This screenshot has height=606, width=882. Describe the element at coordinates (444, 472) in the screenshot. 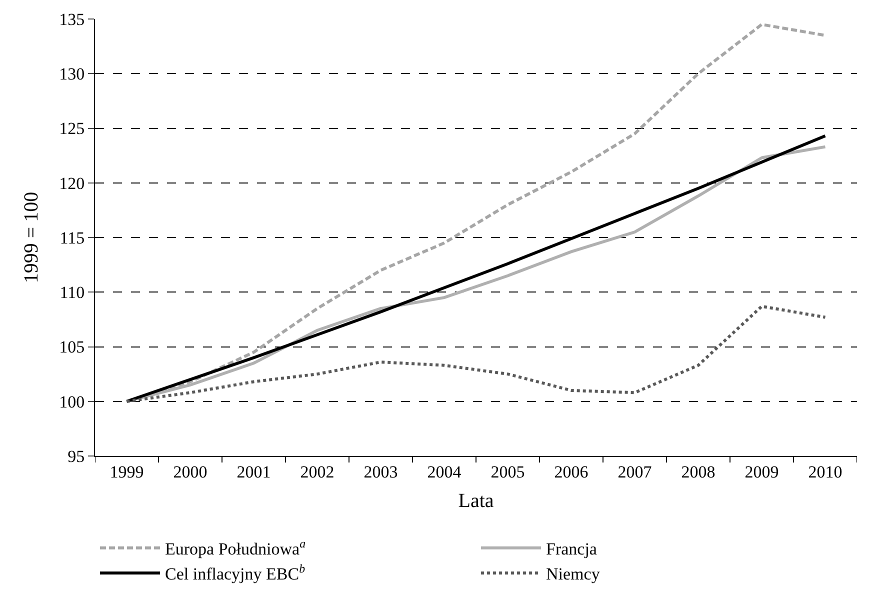

I see `x-tick-label: 2004` at that location.